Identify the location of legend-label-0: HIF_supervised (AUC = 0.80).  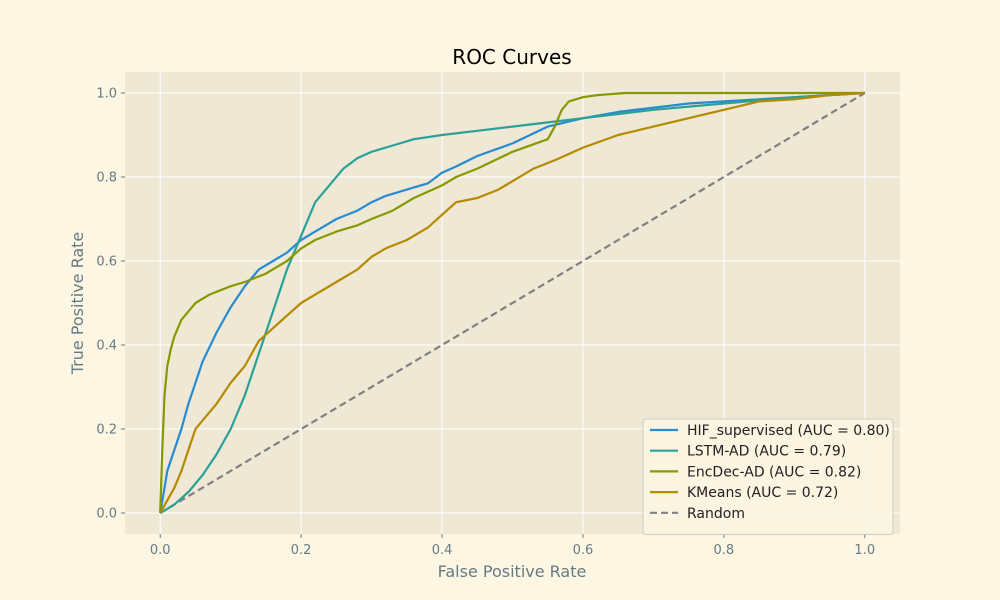
(788, 431).